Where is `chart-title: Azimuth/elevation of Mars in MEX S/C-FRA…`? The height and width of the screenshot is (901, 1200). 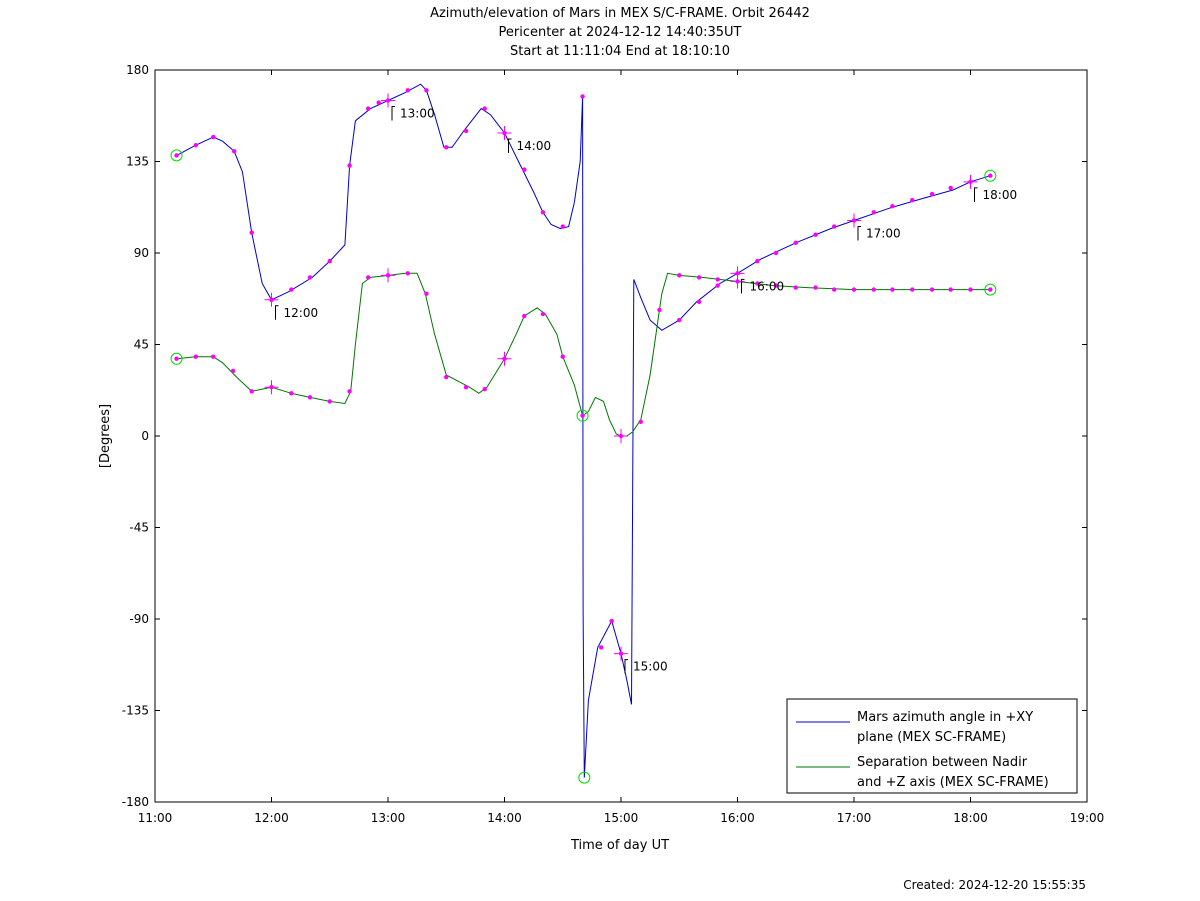
chart-title: Azimuth/elevation of Mars in MEX S/C-FRA… is located at coordinates (620, 32).